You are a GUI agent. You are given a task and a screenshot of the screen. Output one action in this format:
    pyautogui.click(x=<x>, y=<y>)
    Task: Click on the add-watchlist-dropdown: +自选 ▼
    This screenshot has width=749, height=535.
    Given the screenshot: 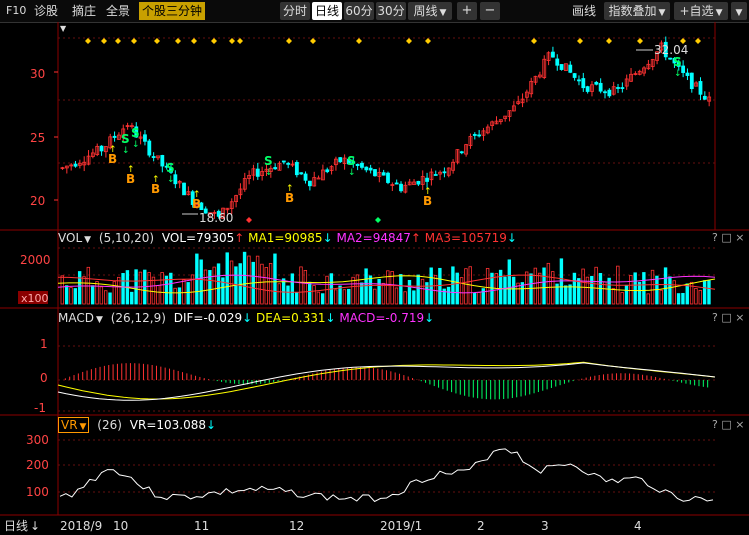 What is the action you would take?
    pyautogui.click(x=701, y=11)
    